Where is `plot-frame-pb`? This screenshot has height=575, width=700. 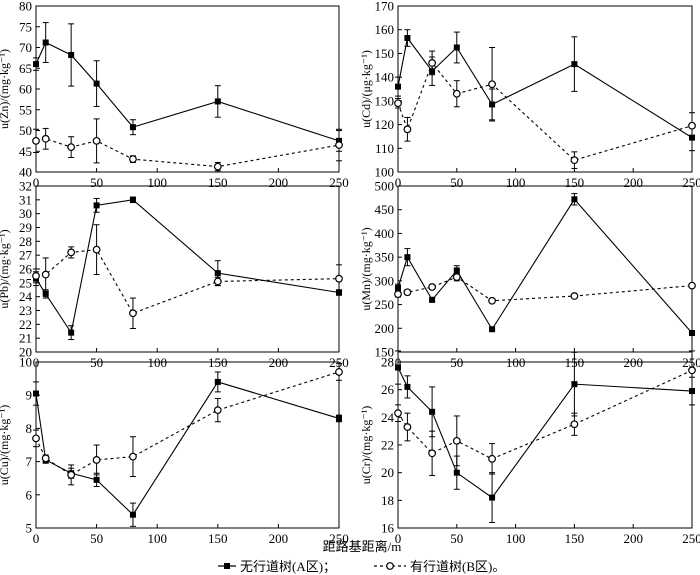
plot-frame-pb is located at coordinates (187, 269).